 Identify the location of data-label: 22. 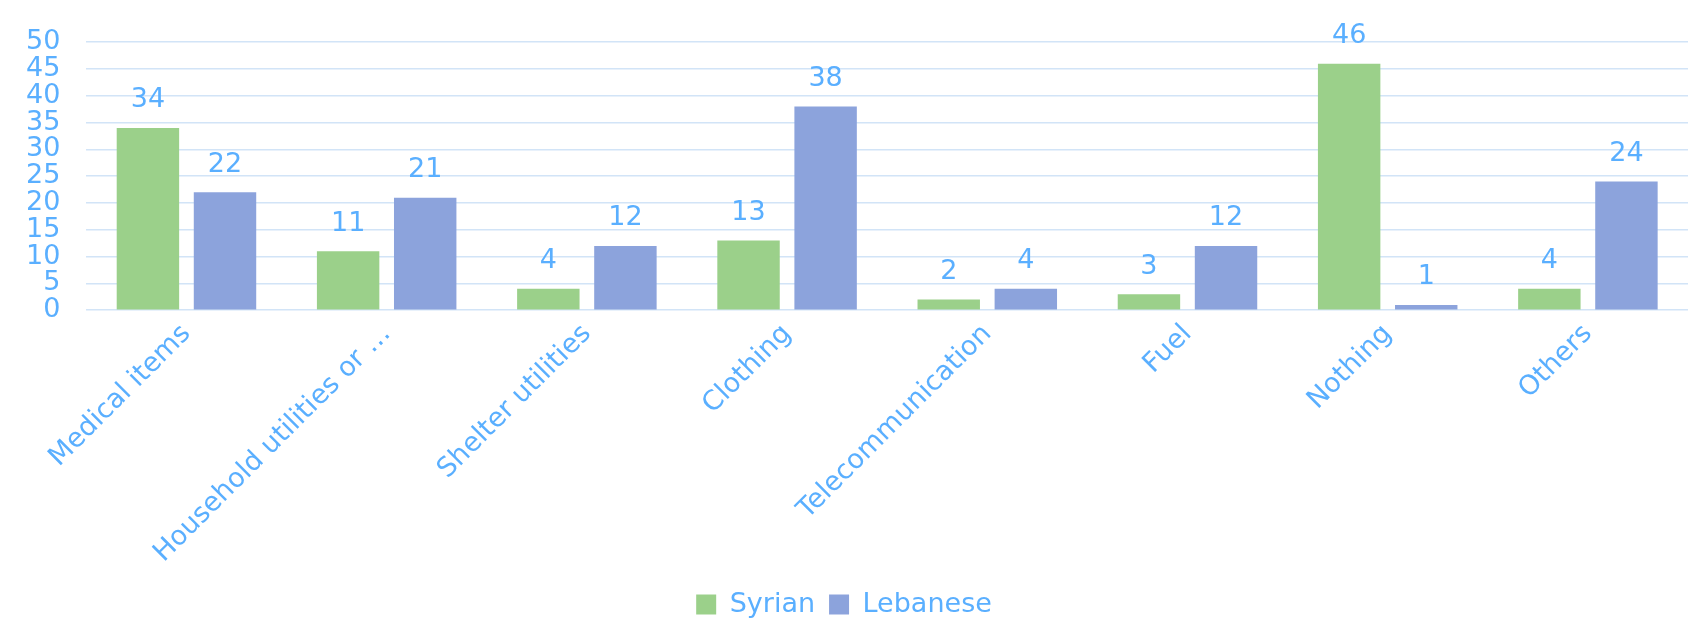
(225, 162).